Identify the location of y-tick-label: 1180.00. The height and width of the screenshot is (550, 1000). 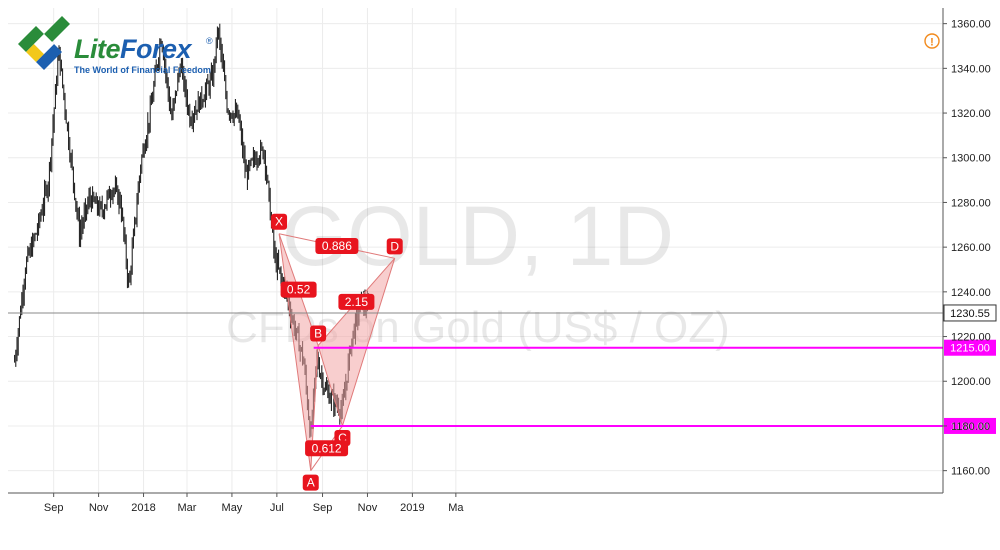
(970, 427).